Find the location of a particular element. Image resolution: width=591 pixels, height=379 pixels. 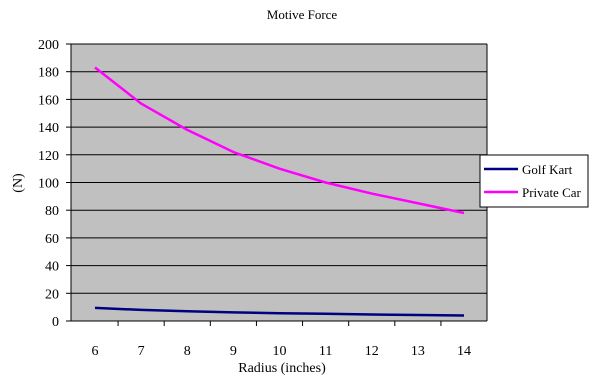

y-tick-label-20: 20 is located at coordinates (52, 294).